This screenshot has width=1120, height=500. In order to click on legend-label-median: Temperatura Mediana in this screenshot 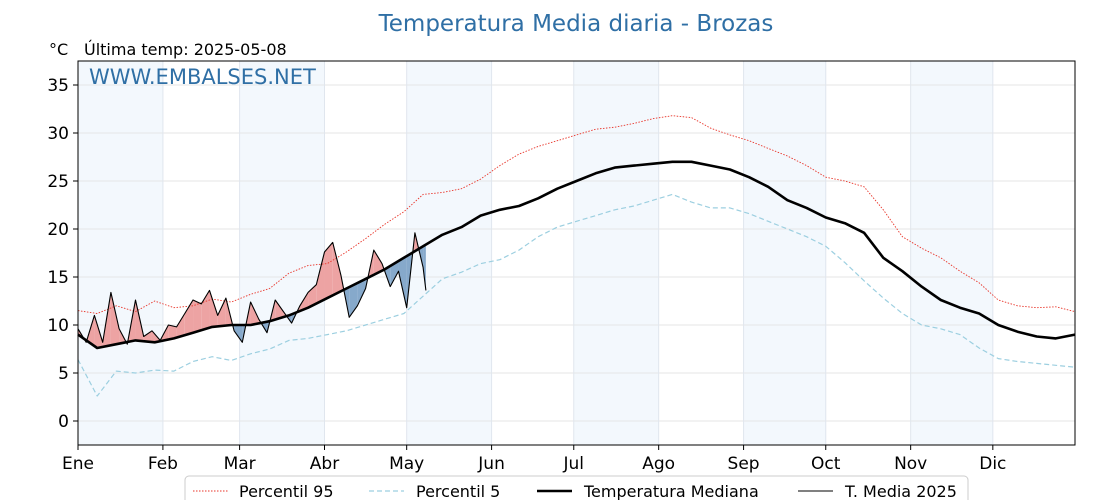, I will do `click(671, 491)`.